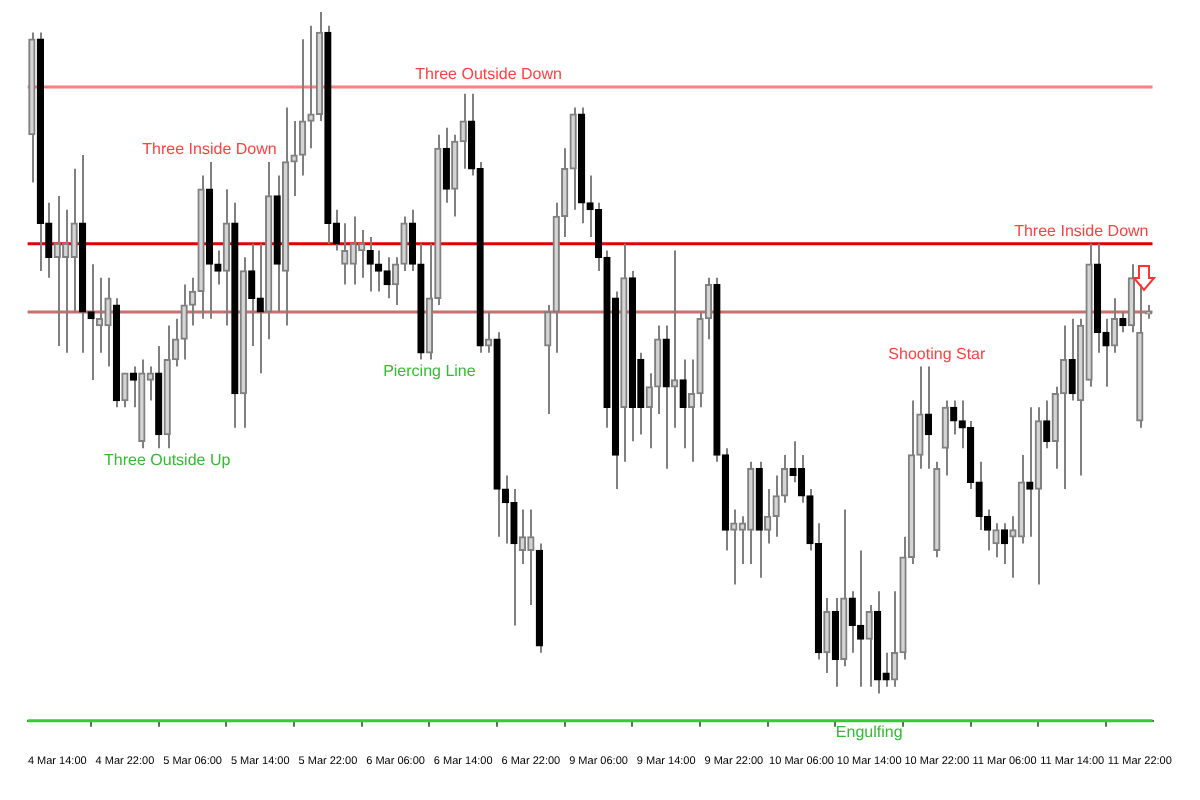 Image resolution: width=1200 pixels, height=800 pixels. Describe the element at coordinates (937, 353) in the screenshot. I see `annotation: Shooting Star` at that location.